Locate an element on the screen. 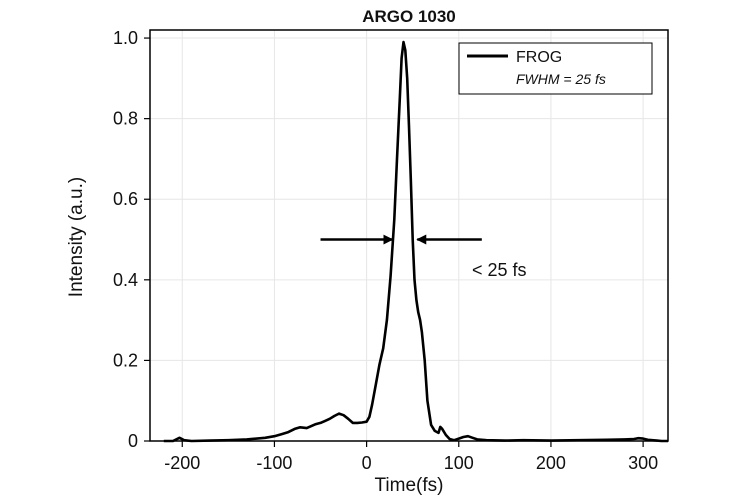 The height and width of the screenshot is (500, 750). legend-label-frog: FROG is located at coordinates (539, 57).